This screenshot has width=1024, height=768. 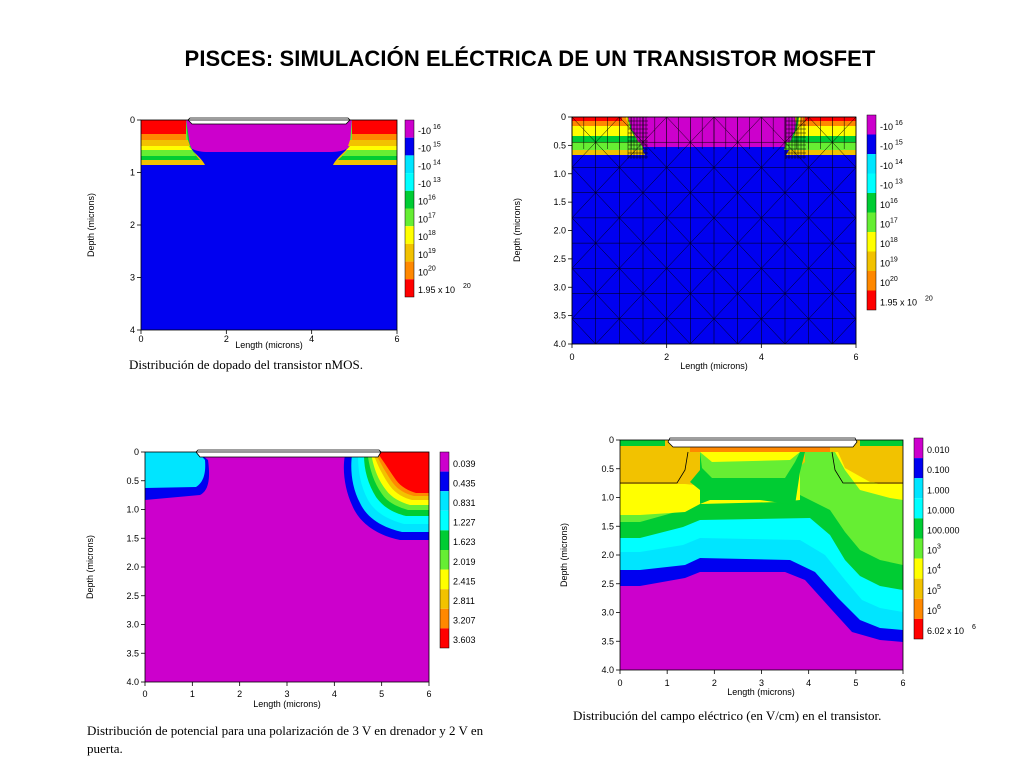 What do you see at coordinates (437, 180) in the screenshot?
I see `legend-exponent: 13` at bounding box center [437, 180].